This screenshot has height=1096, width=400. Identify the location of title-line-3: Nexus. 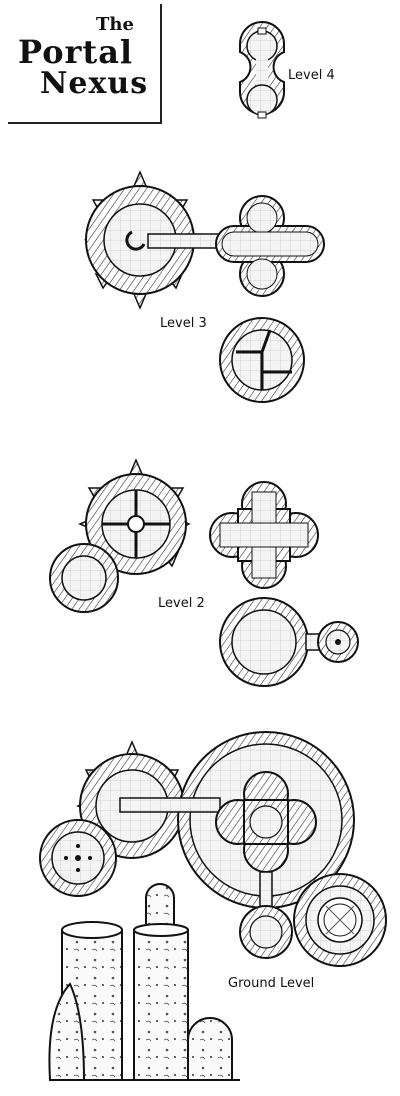
(94, 83).